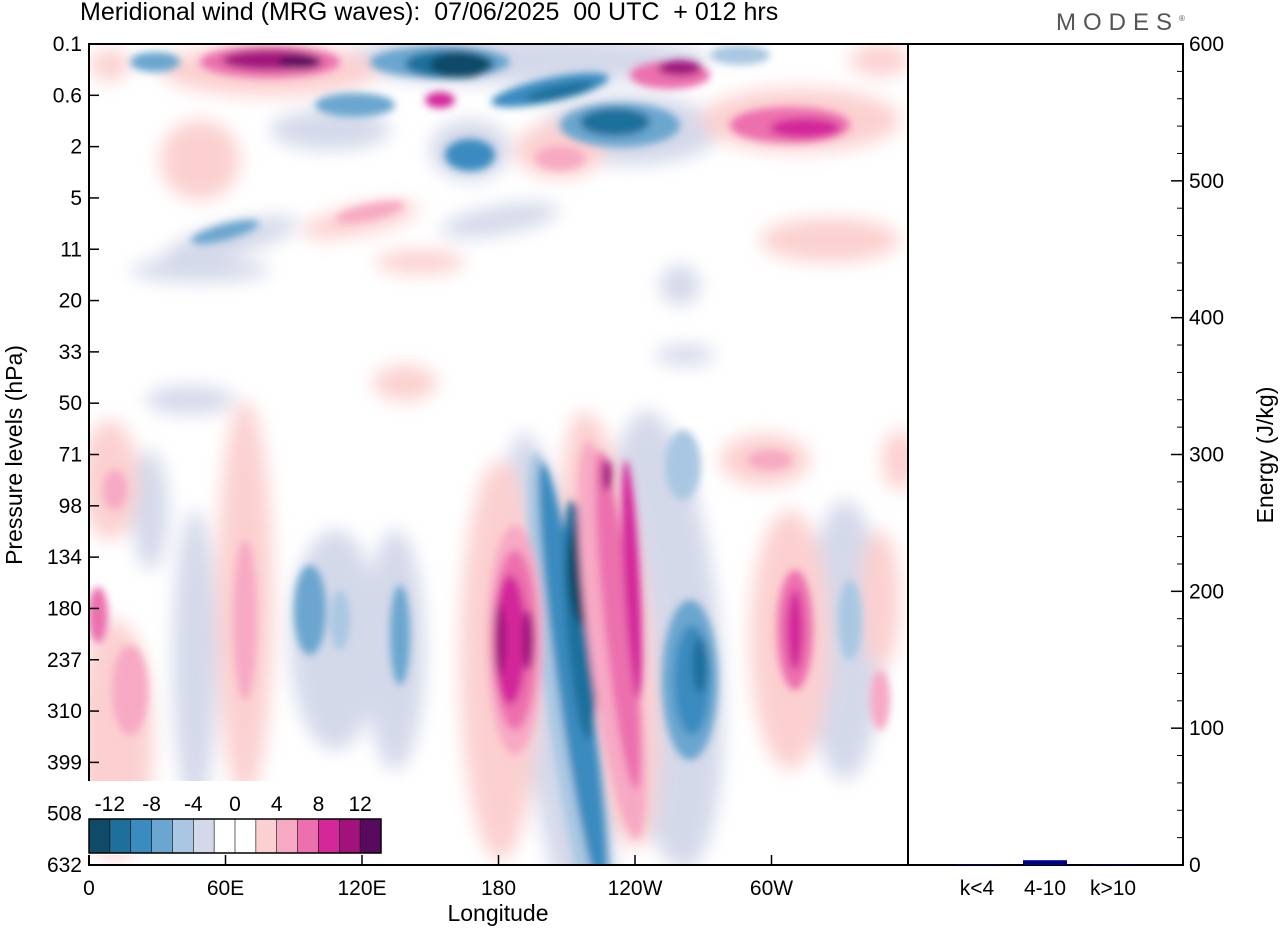 Image resolution: width=1280 pixels, height=930 pixels. What do you see at coordinates (438, 877) in the screenshot?
I see `x-axis: 0 60E 120E 180 120W 60W` at bounding box center [438, 877].